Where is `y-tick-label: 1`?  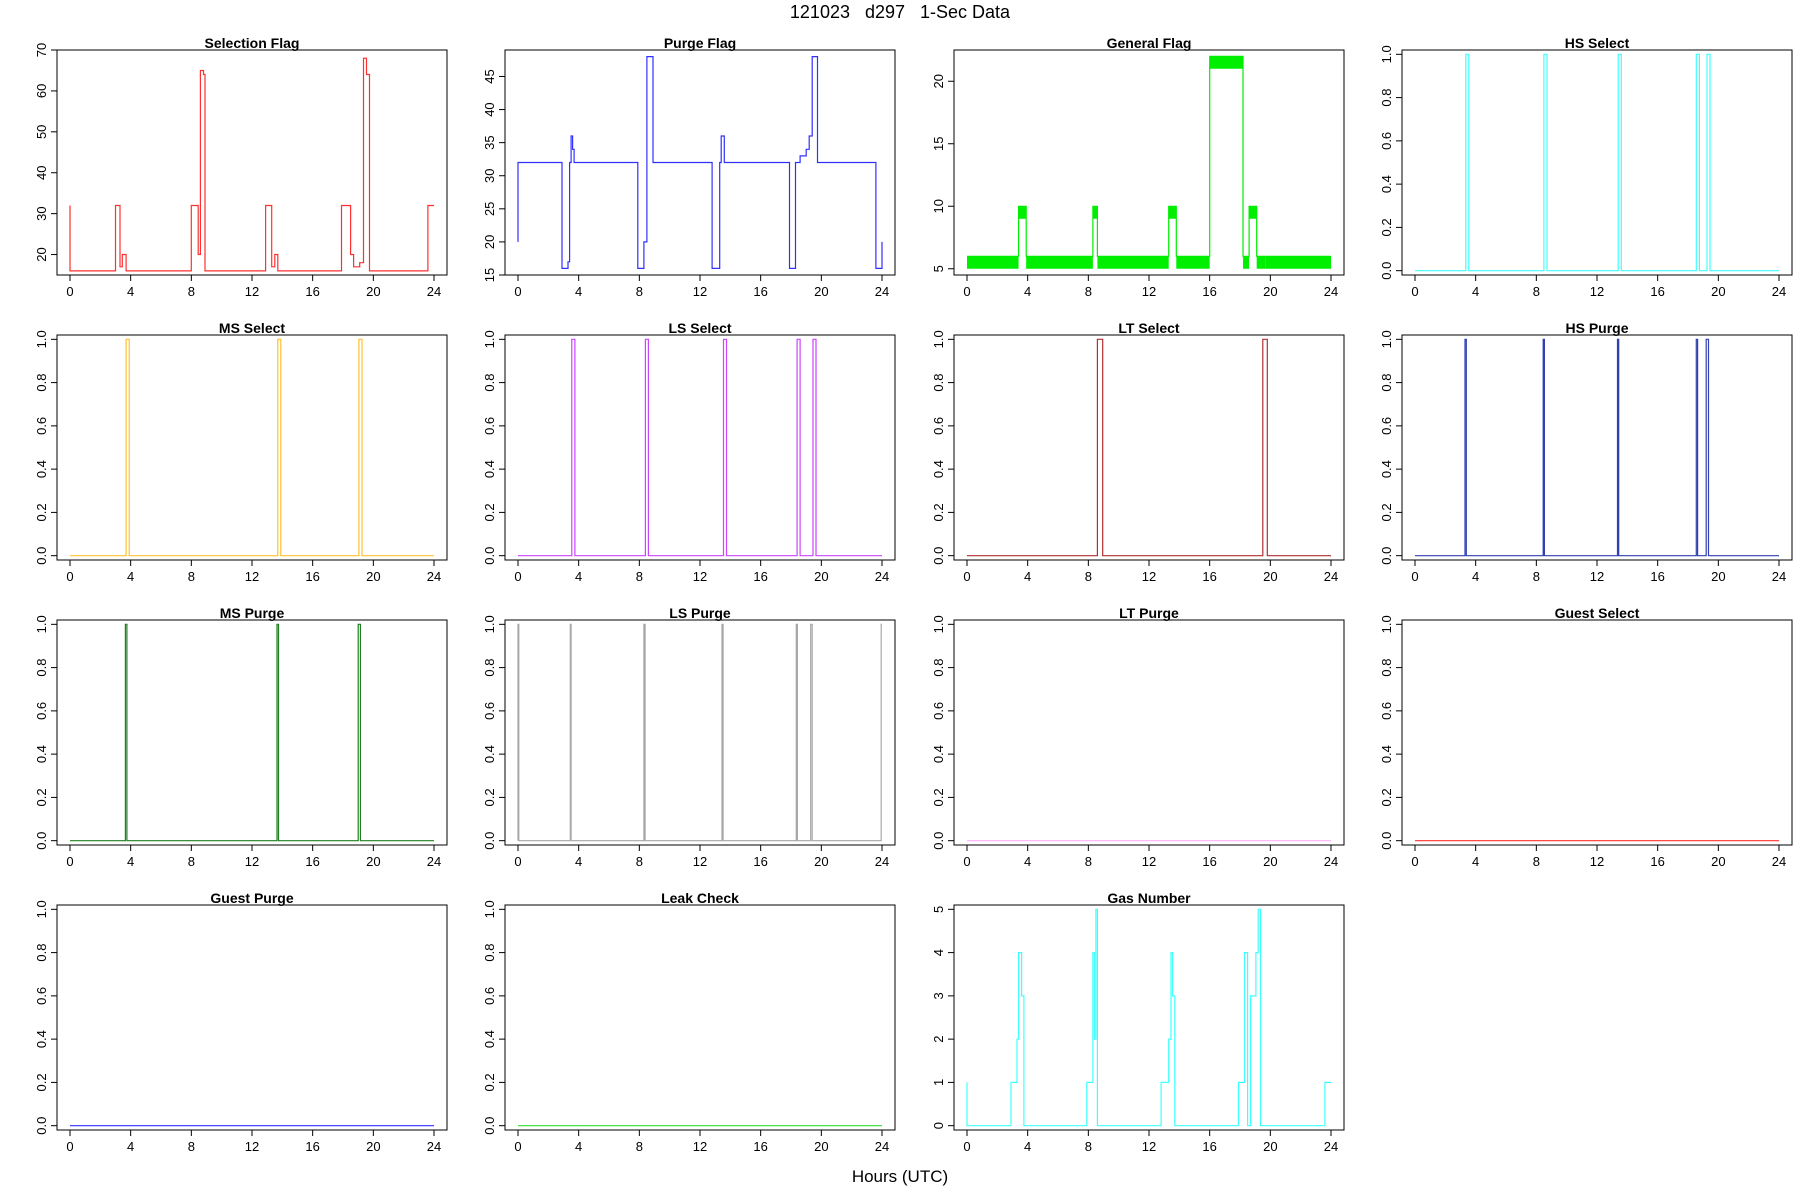 y-tick-label: 1 is located at coordinates (938, 1082).